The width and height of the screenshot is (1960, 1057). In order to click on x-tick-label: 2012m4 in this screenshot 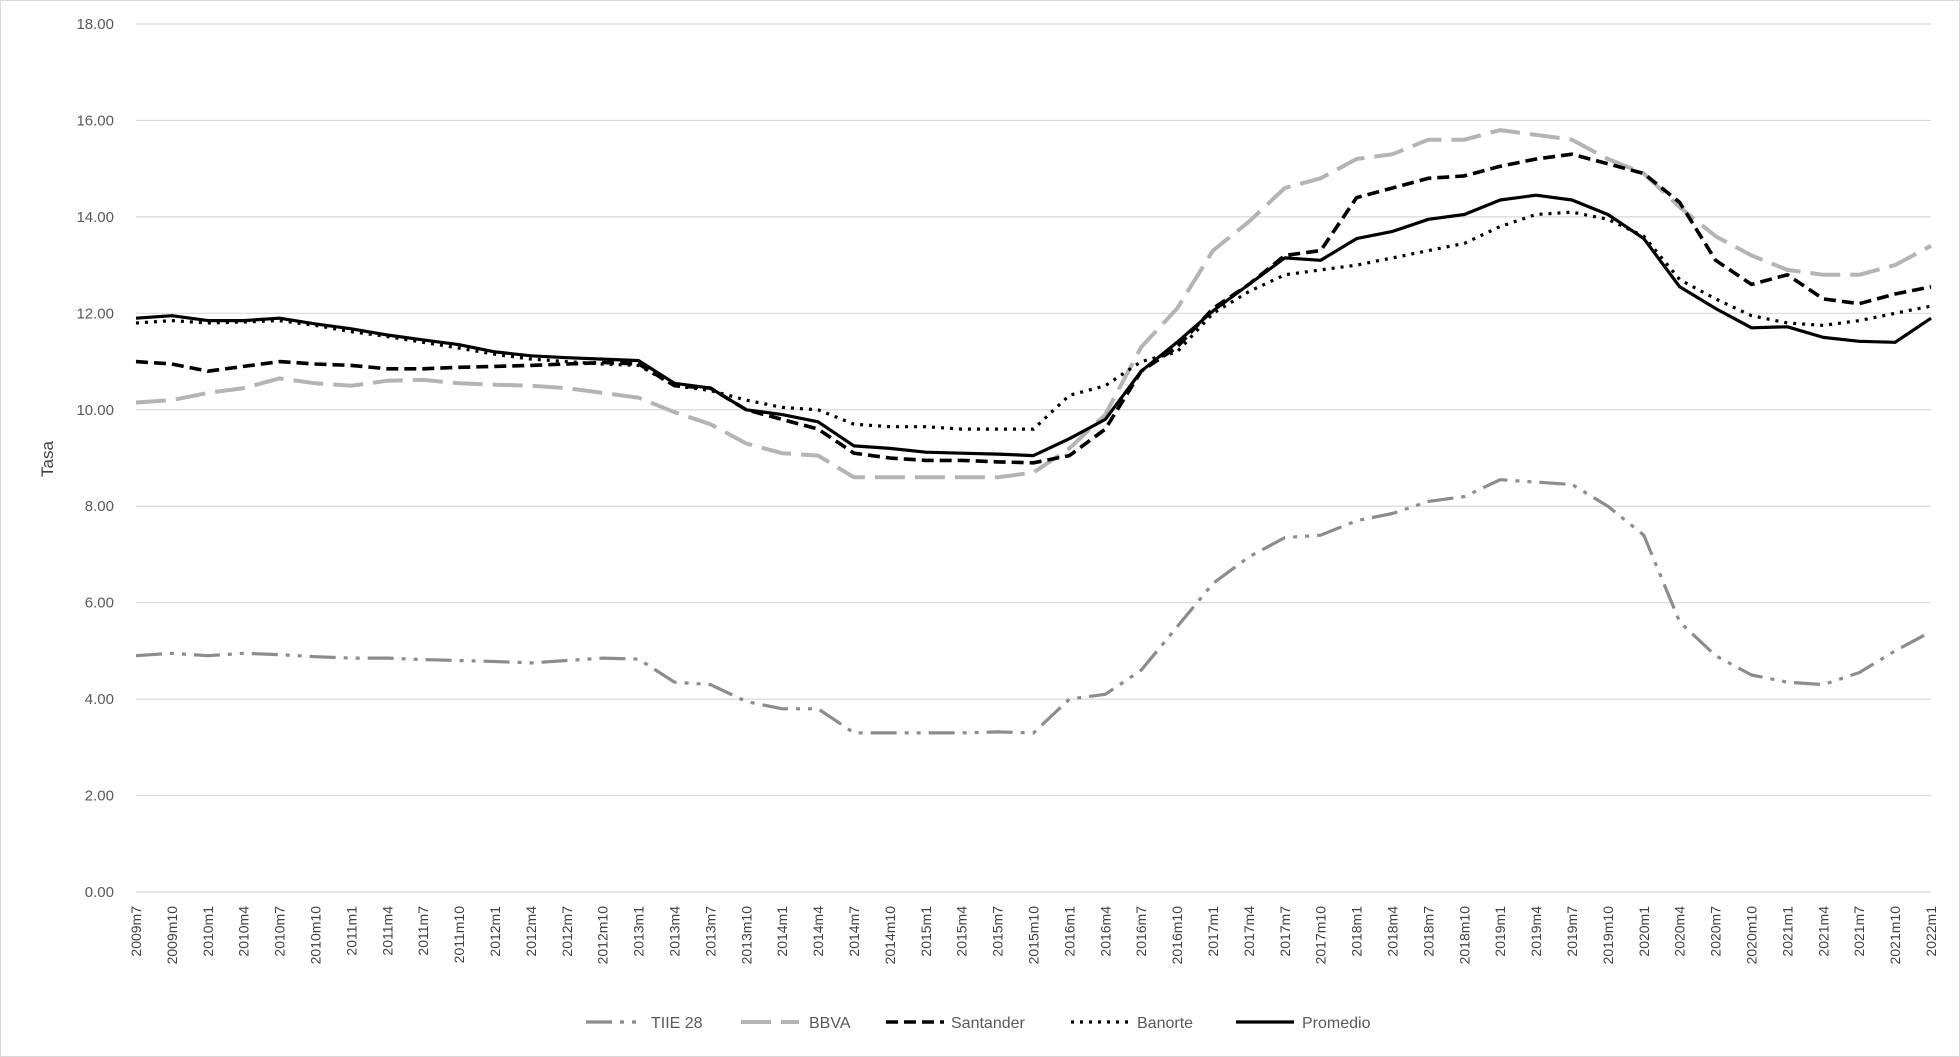, I will do `click(531, 931)`.